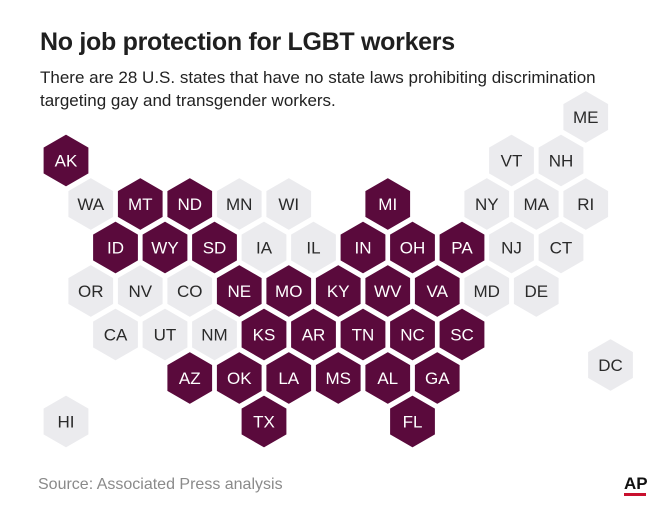 This screenshot has width=650, height=516. I want to click on state-label: OR, so click(91, 291).